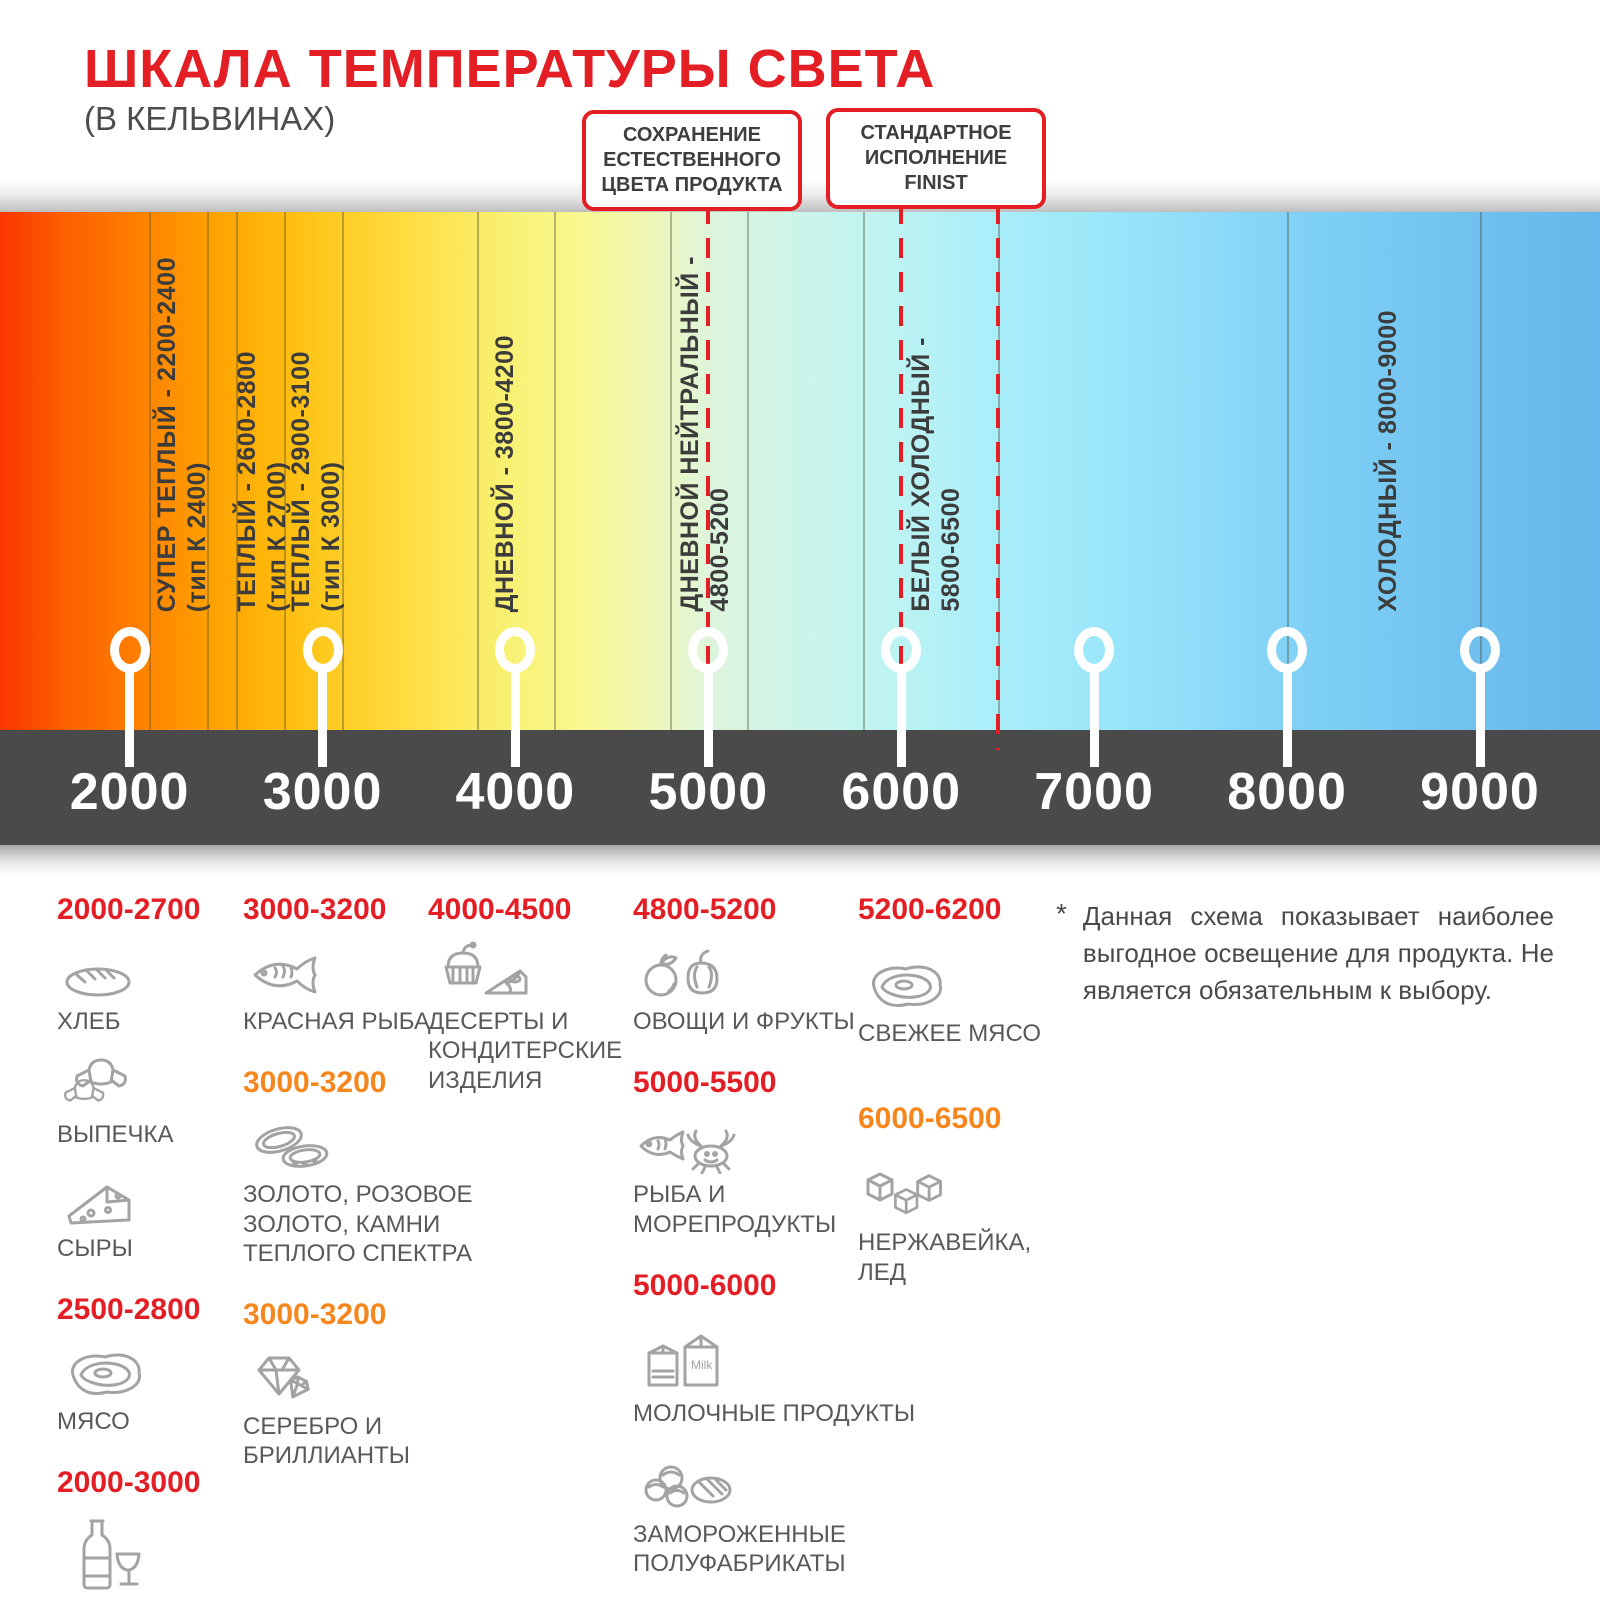 Image resolution: width=1600 pixels, height=1600 pixels. What do you see at coordinates (539, 970) in the screenshot?
I see `desserts-icon` at bounding box center [539, 970].